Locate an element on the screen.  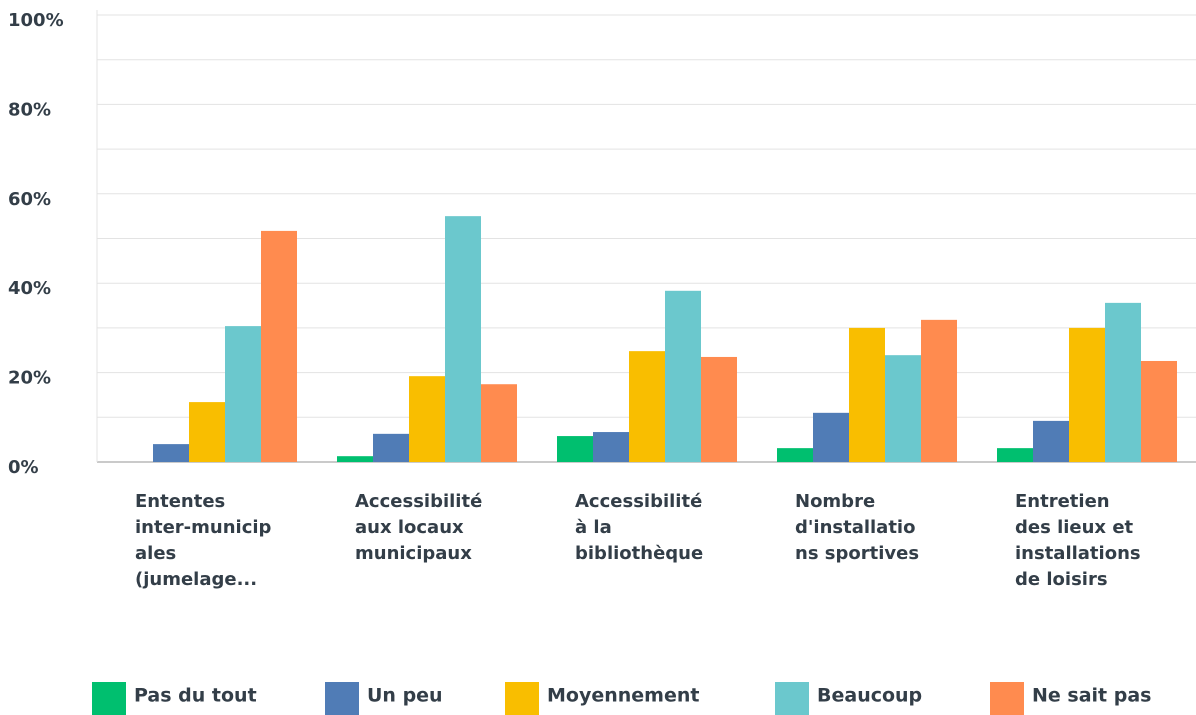
x-tick-label: d'installatio is located at coordinates (855, 527).